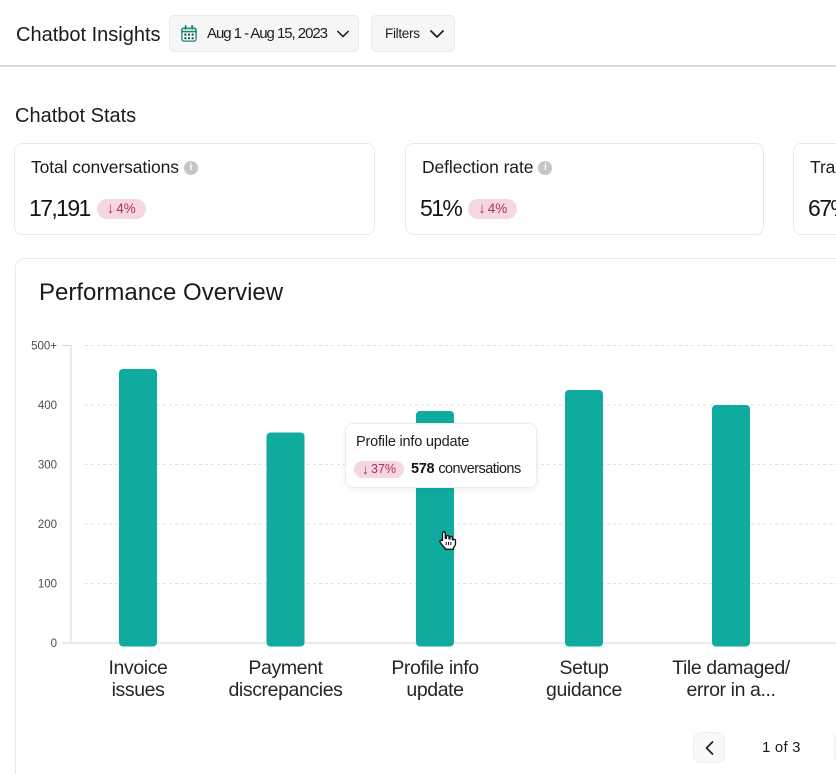 Image resolution: width=836 pixels, height=774 pixels. Describe the element at coordinates (138, 668) in the screenshot. I see `svg-text: Invoice` at that location.